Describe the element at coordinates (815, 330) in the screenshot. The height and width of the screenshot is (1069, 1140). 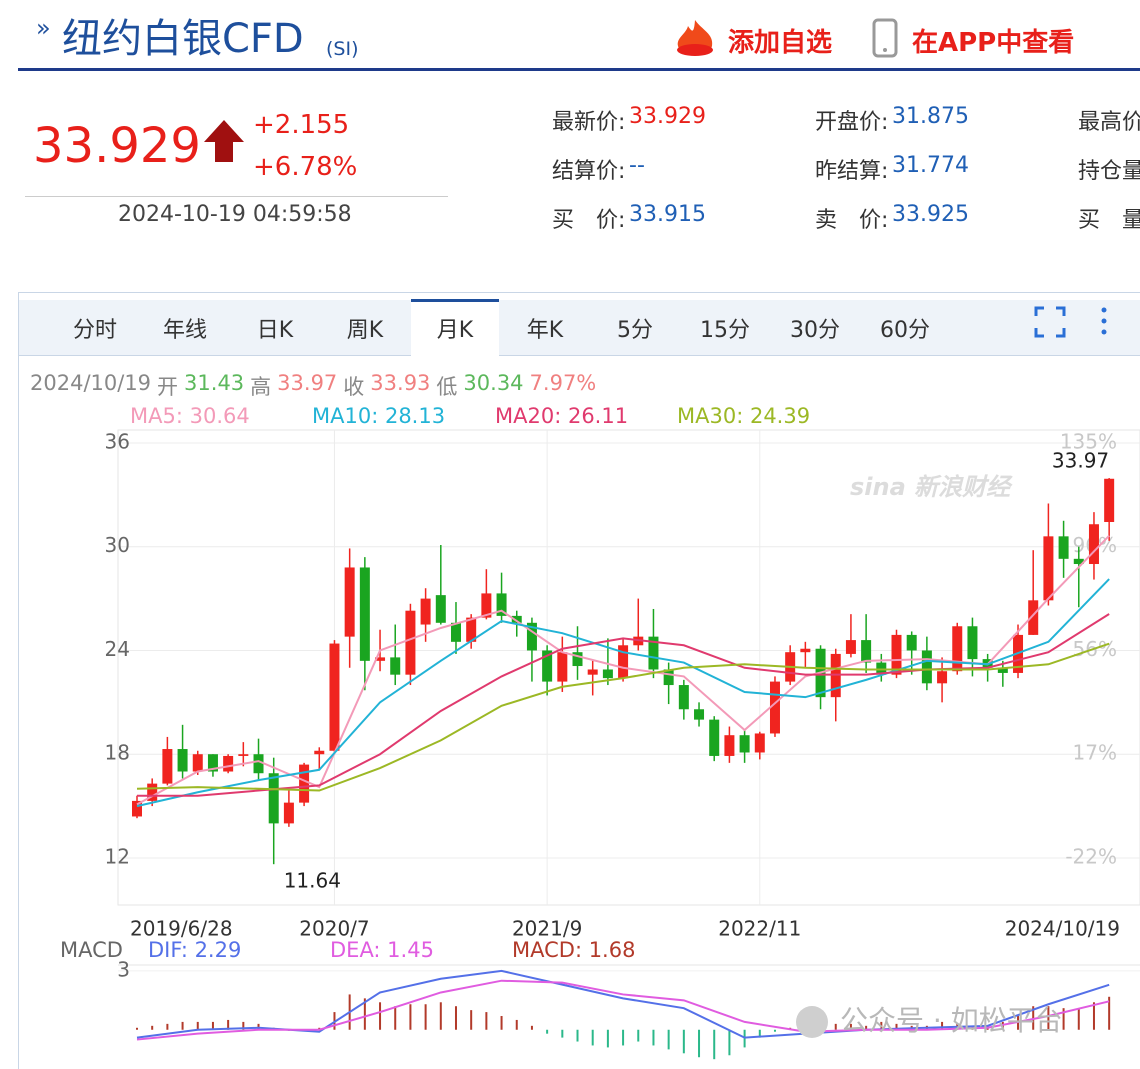
I see `tab: 30分` at that location.